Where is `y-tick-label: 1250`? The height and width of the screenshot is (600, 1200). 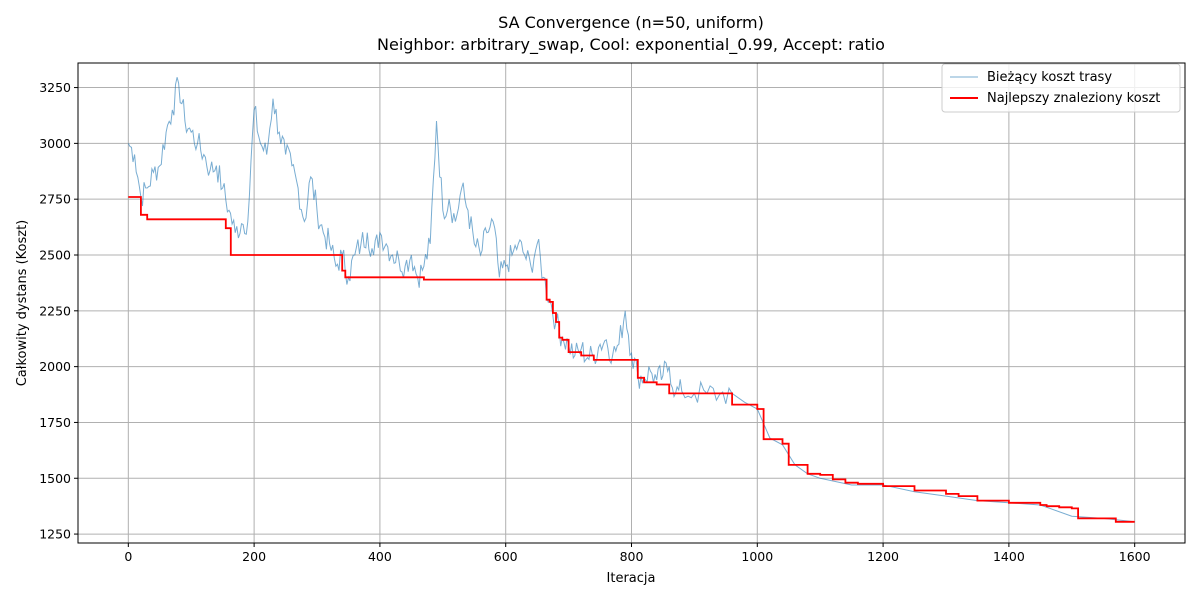 y-tick-label: 1250 is located at coordinates (55, 534).